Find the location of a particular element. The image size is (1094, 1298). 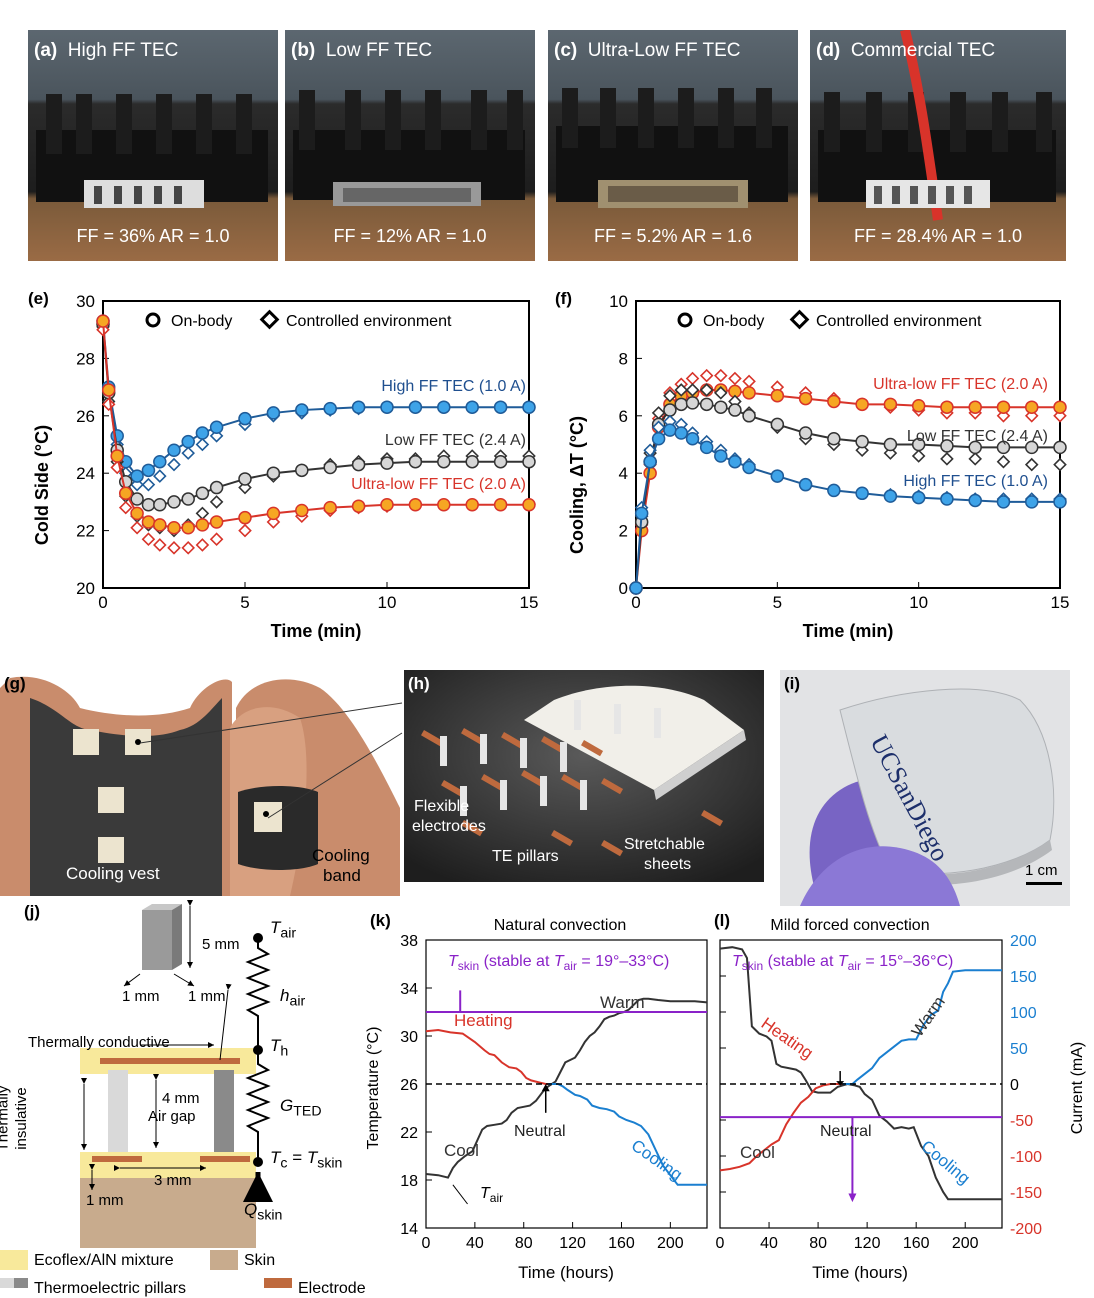

dim-4mm: 4 mm is located at coordinates (181, 1098).